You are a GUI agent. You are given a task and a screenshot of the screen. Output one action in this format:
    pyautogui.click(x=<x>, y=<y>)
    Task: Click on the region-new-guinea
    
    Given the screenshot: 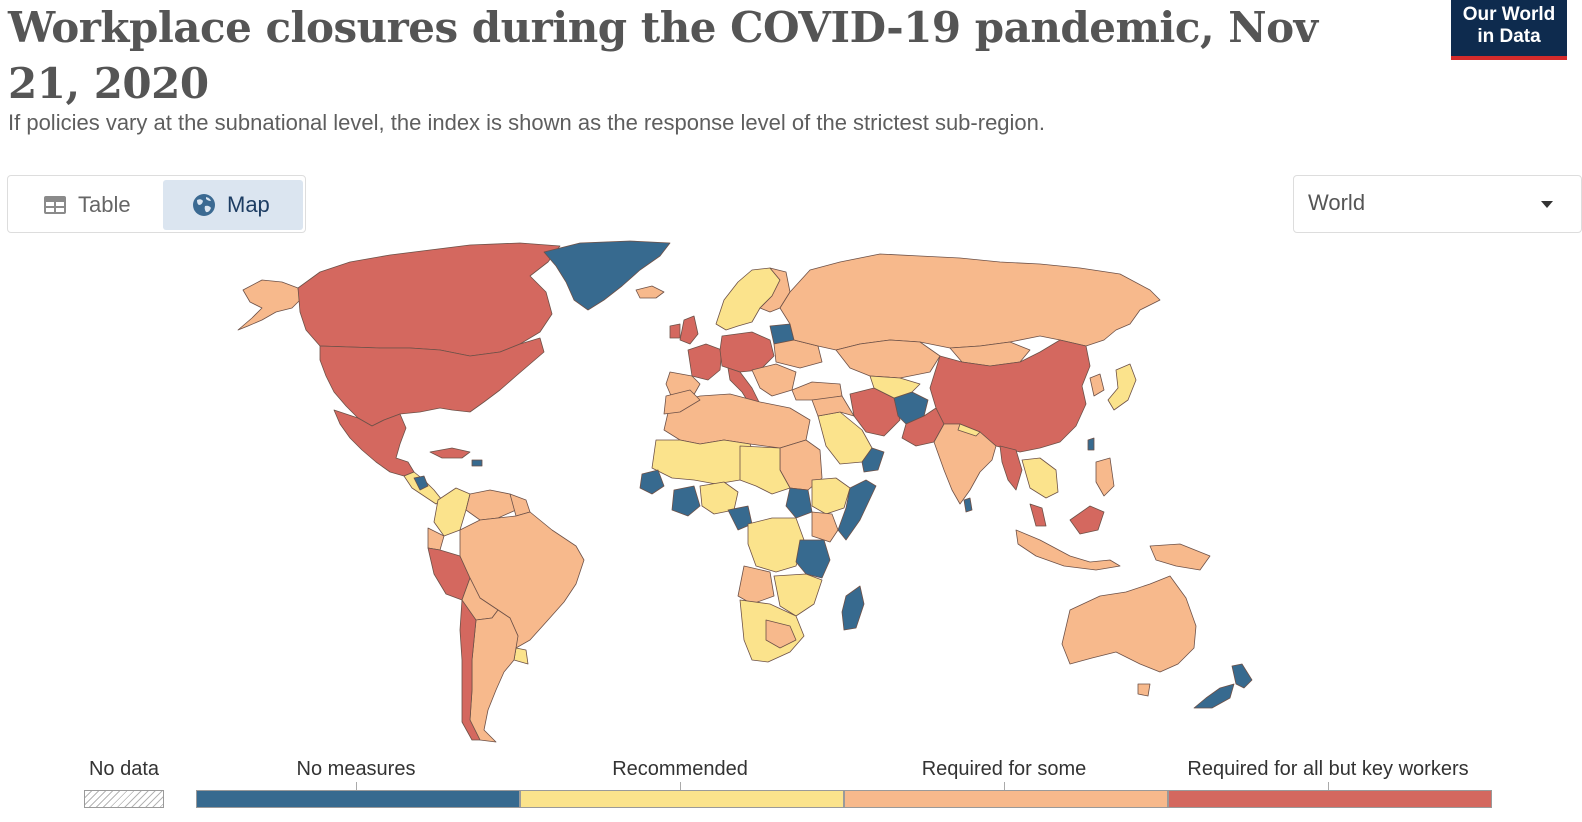 What is the action you would take?
    pyautogui.click(x=1180, y=557)
    